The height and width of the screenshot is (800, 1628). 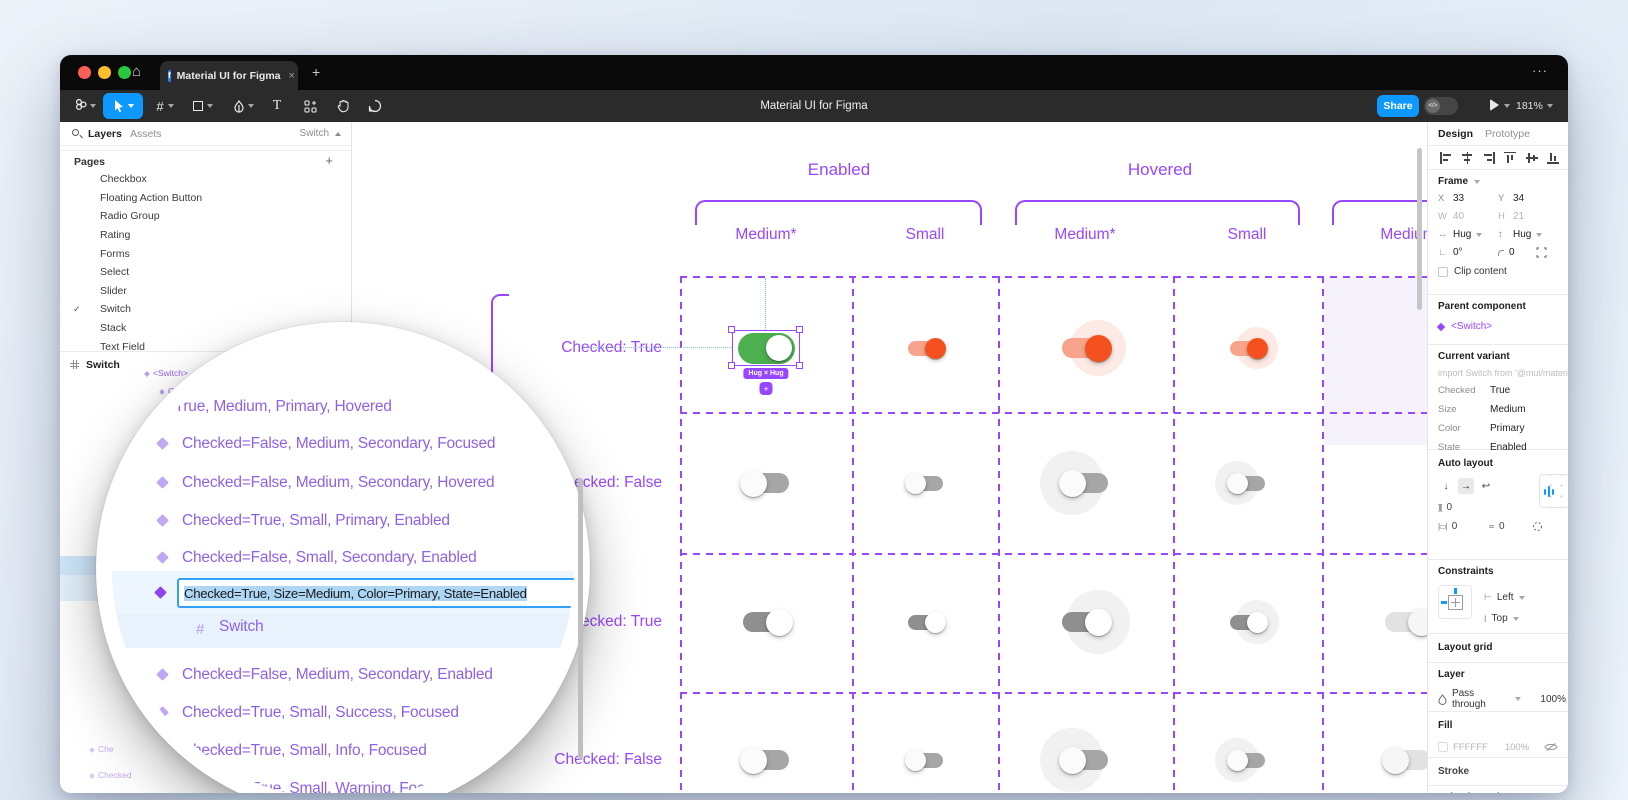 What do you see at coordinates (122, 346) in the screenshot?
I see `page-item-text-field: Text Field` at bounding box center [122, 346].